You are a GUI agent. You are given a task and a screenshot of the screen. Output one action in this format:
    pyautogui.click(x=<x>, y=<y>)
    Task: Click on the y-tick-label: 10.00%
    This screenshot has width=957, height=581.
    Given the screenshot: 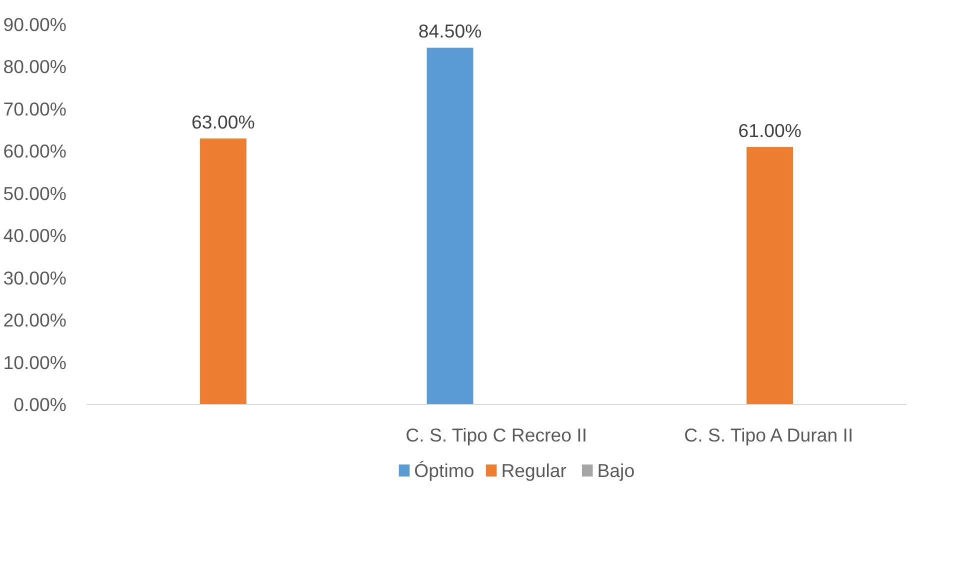 What is the action you would take?
    pyautogui.click(x=35, y=362)
    